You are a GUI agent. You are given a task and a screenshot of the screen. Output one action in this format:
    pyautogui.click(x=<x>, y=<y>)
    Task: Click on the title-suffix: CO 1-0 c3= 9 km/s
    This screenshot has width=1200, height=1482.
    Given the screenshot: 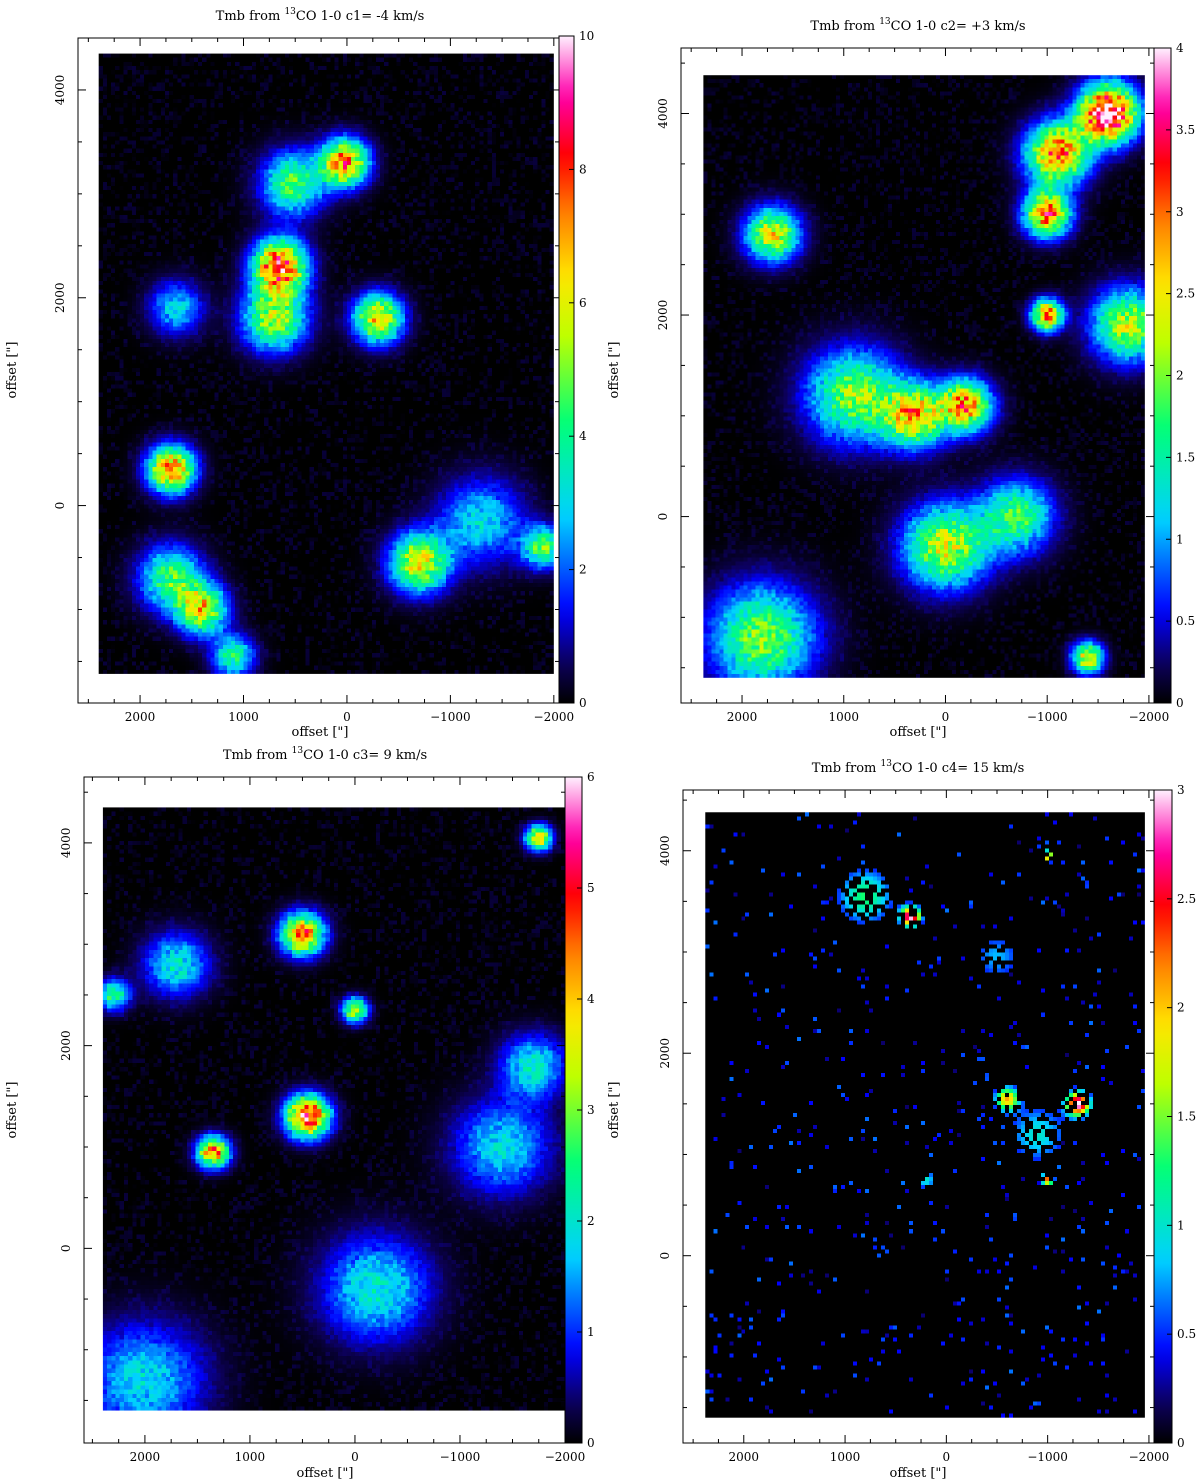 What is the action you would take?
    pyautogui.click(x=365, y=755)
    